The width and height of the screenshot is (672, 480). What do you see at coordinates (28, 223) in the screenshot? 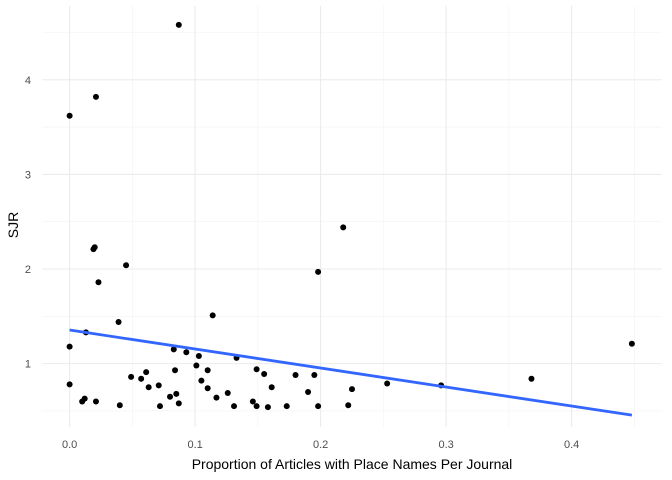
I see `y-axis-tick-labels: 1 2 3 4` at bounding box center [28, 223].